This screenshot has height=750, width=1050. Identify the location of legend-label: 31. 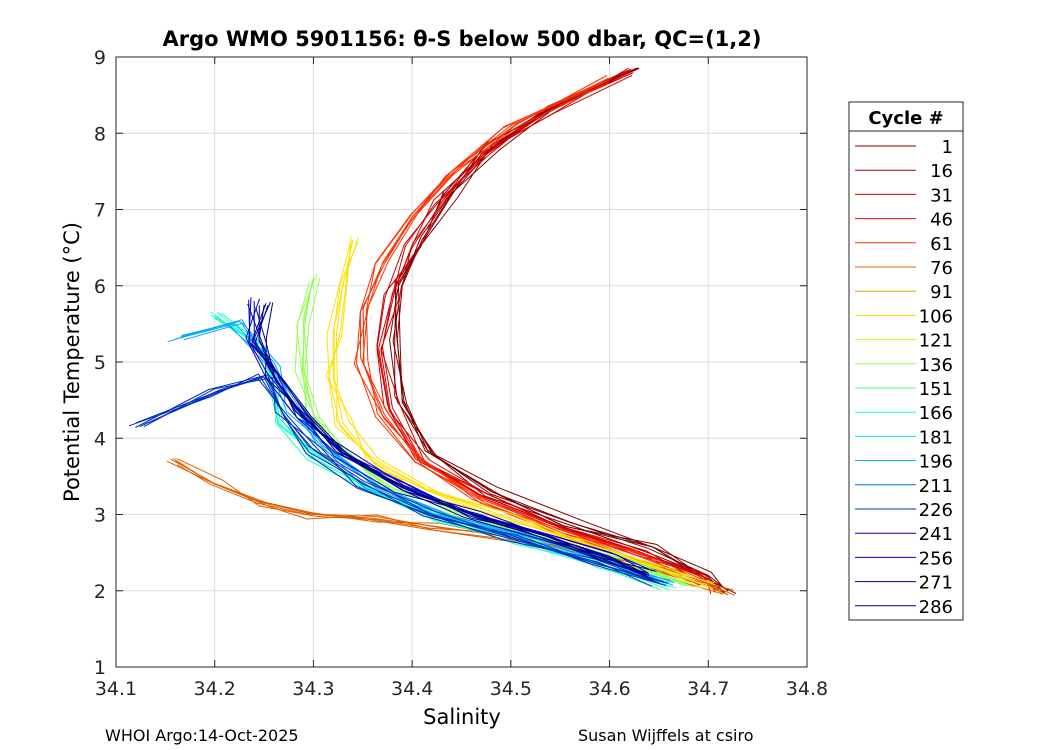
(941, 195).